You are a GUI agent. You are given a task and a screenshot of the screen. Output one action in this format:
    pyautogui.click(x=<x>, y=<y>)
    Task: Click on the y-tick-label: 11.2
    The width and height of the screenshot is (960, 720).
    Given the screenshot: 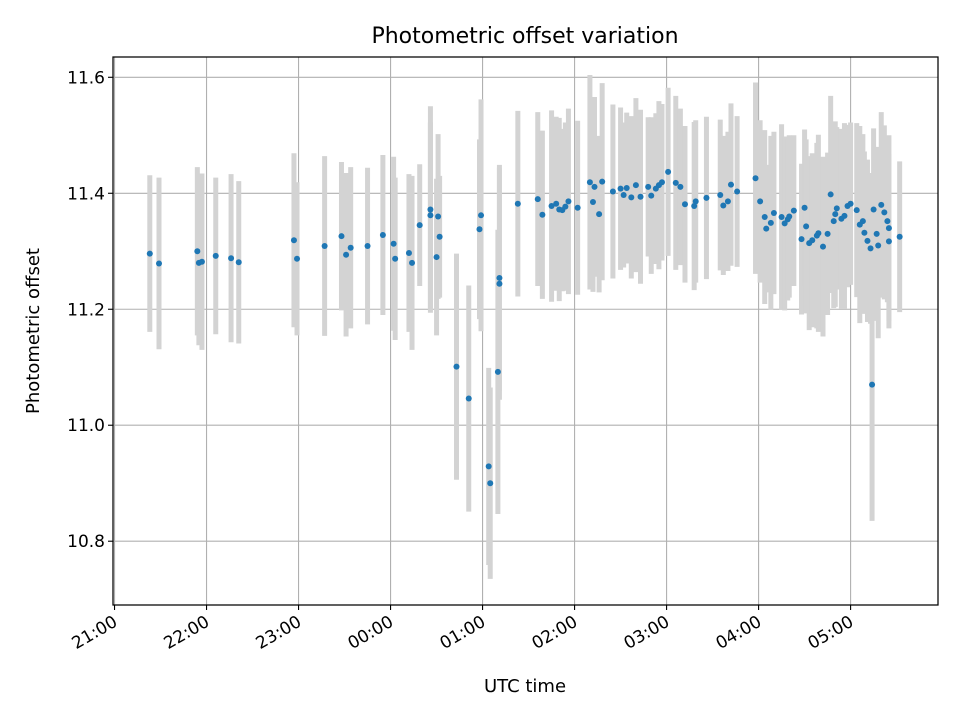 What is the action you would take?
    pyautogui.click(x=86, y=310)
    